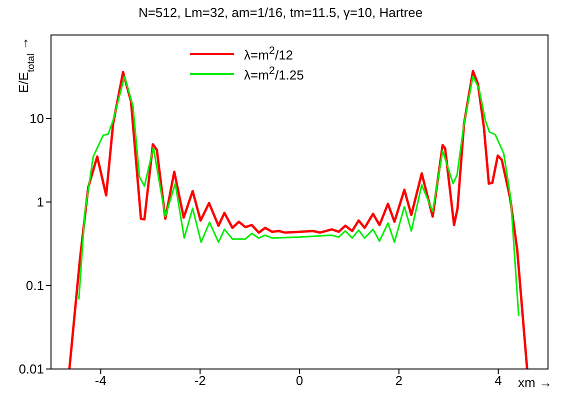 The height and width of the screenshot is (402, 561). I want to click on legend-label: λ=m$^{2}$/1.25, so click(274, 74).